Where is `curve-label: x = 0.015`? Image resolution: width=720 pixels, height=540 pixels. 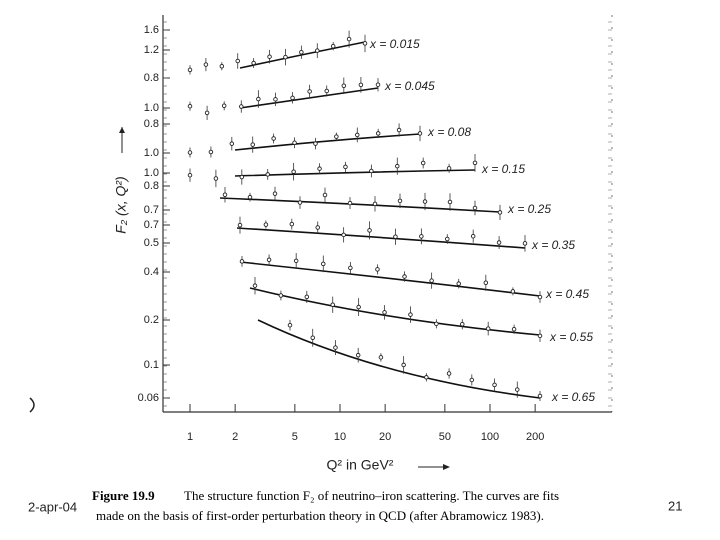 curve-label: x = 0.015 is located at coordinates (394, 44).